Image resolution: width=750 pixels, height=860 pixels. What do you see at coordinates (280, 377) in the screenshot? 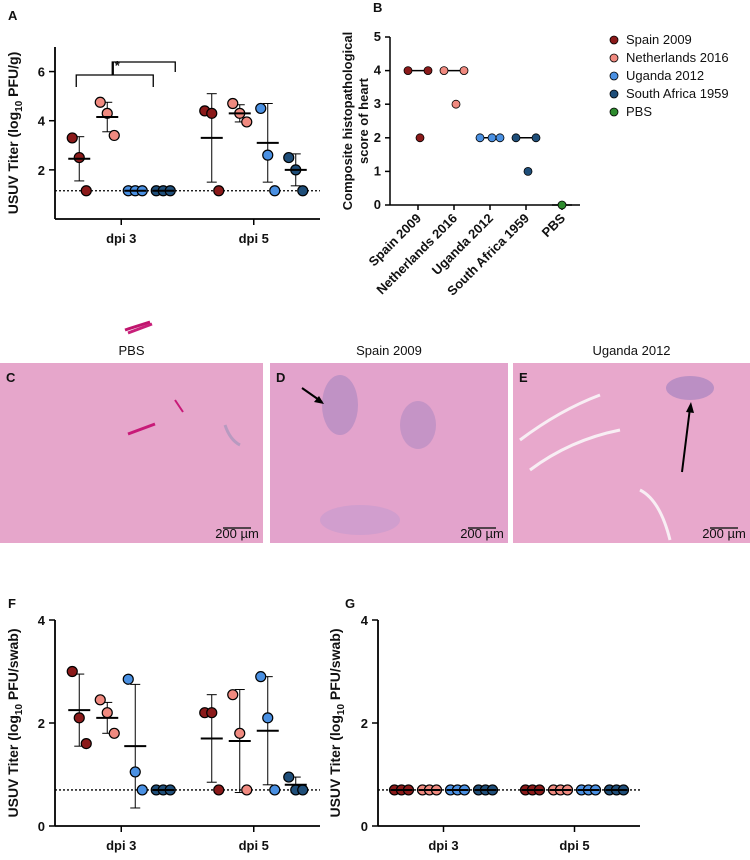
I see `panel-letter: D` at bounding box center [280, 377].